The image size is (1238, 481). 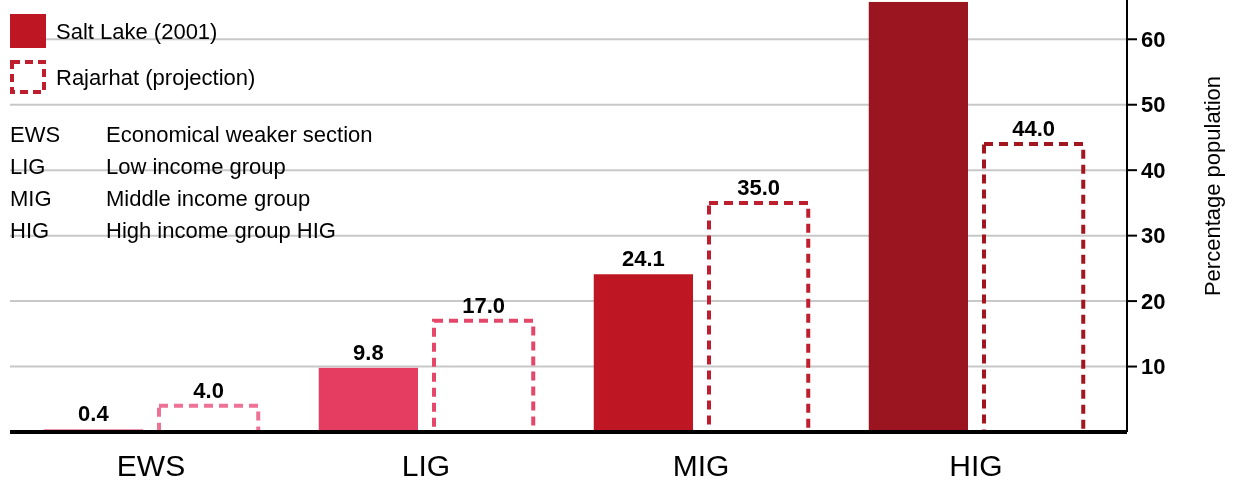 I want to click on data-label: 44.0, so click(x=1034, y=128).